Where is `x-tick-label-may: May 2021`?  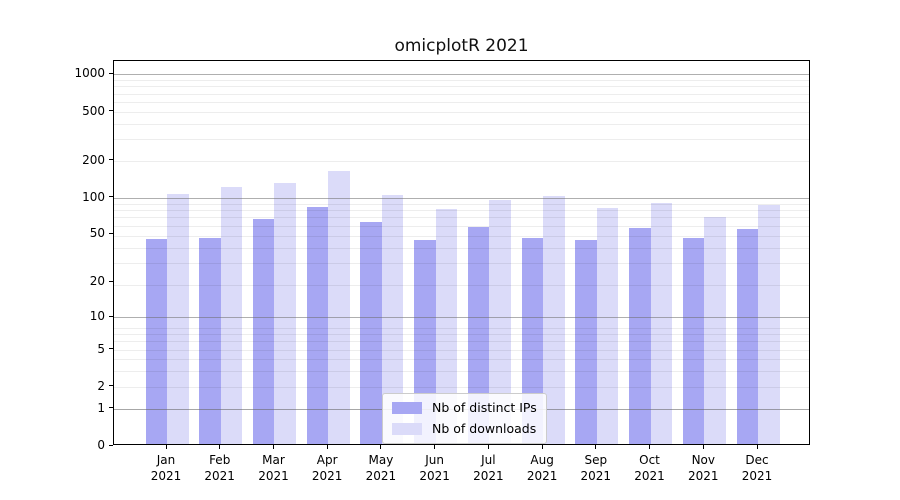
x-tick-label-may: May 2021 is located at coordinates (381, 468).